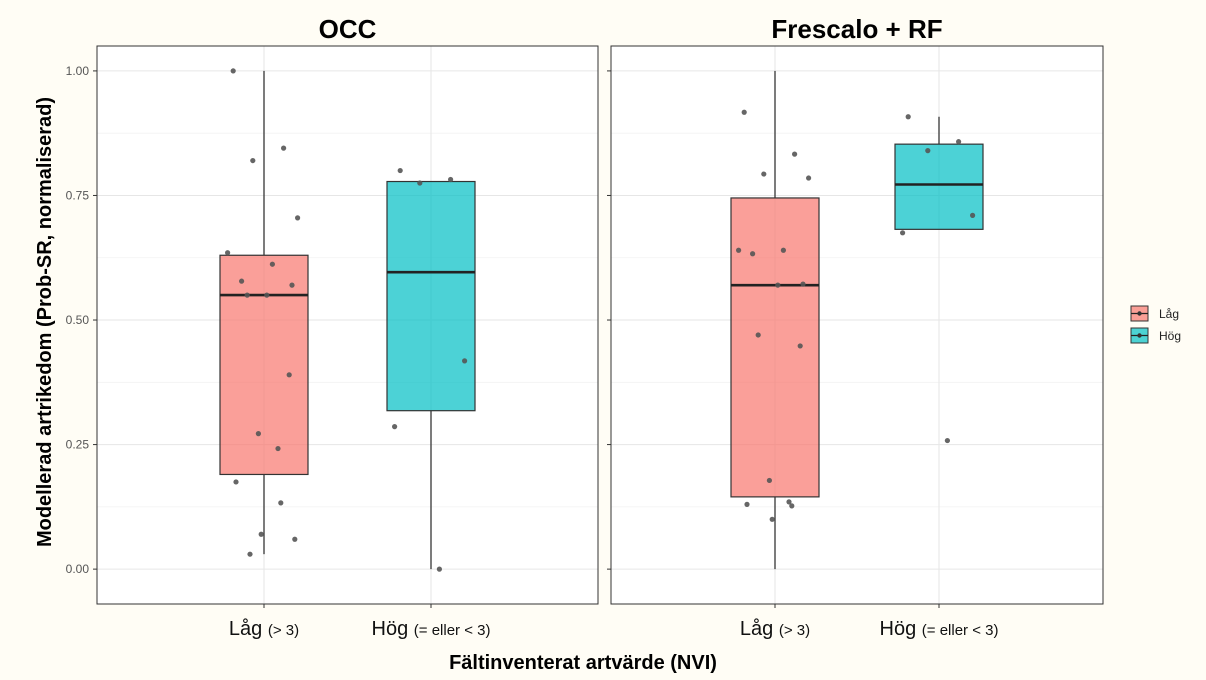 The width and height of the screenshot is (1206, 680). What do you see at coordinates (78, 71) in the screenshot?
I see `y-tick-label: 1.00` at bounding box center [78, 71].